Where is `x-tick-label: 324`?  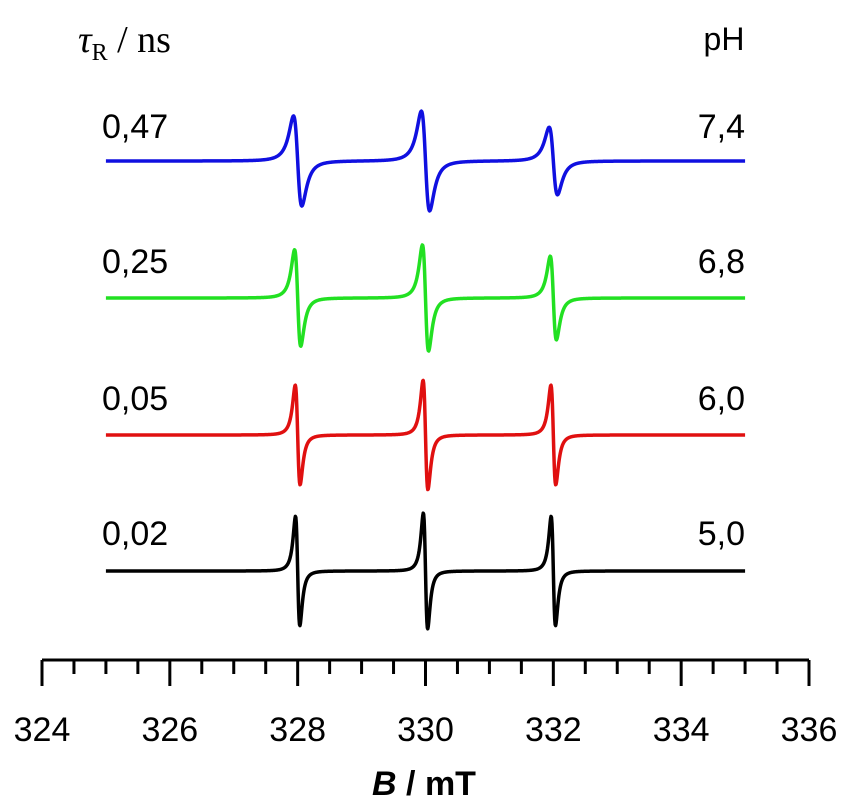
x-tick-label: 324 is located at coordinates (42, 730).